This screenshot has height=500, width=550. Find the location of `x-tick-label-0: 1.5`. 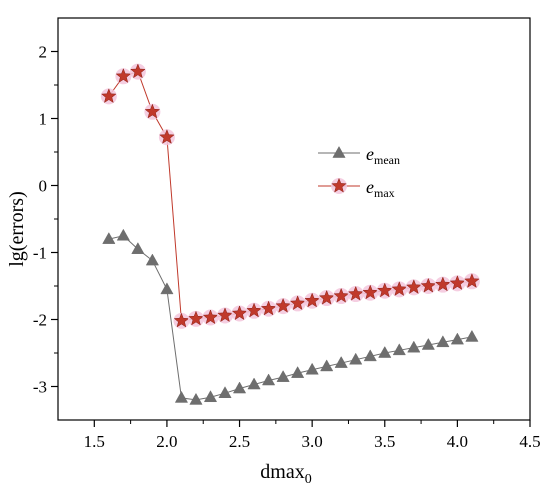

x-tick-label-0: 1.5 is located at coordinates (94, 441).